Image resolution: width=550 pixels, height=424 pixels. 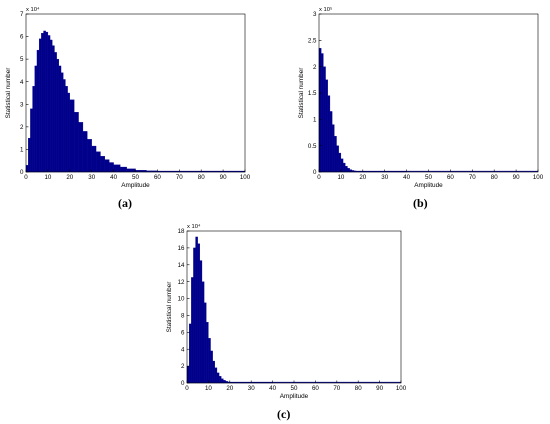 I want to click on x-tick-label-a-4: 40, so click(x=113, y=177).